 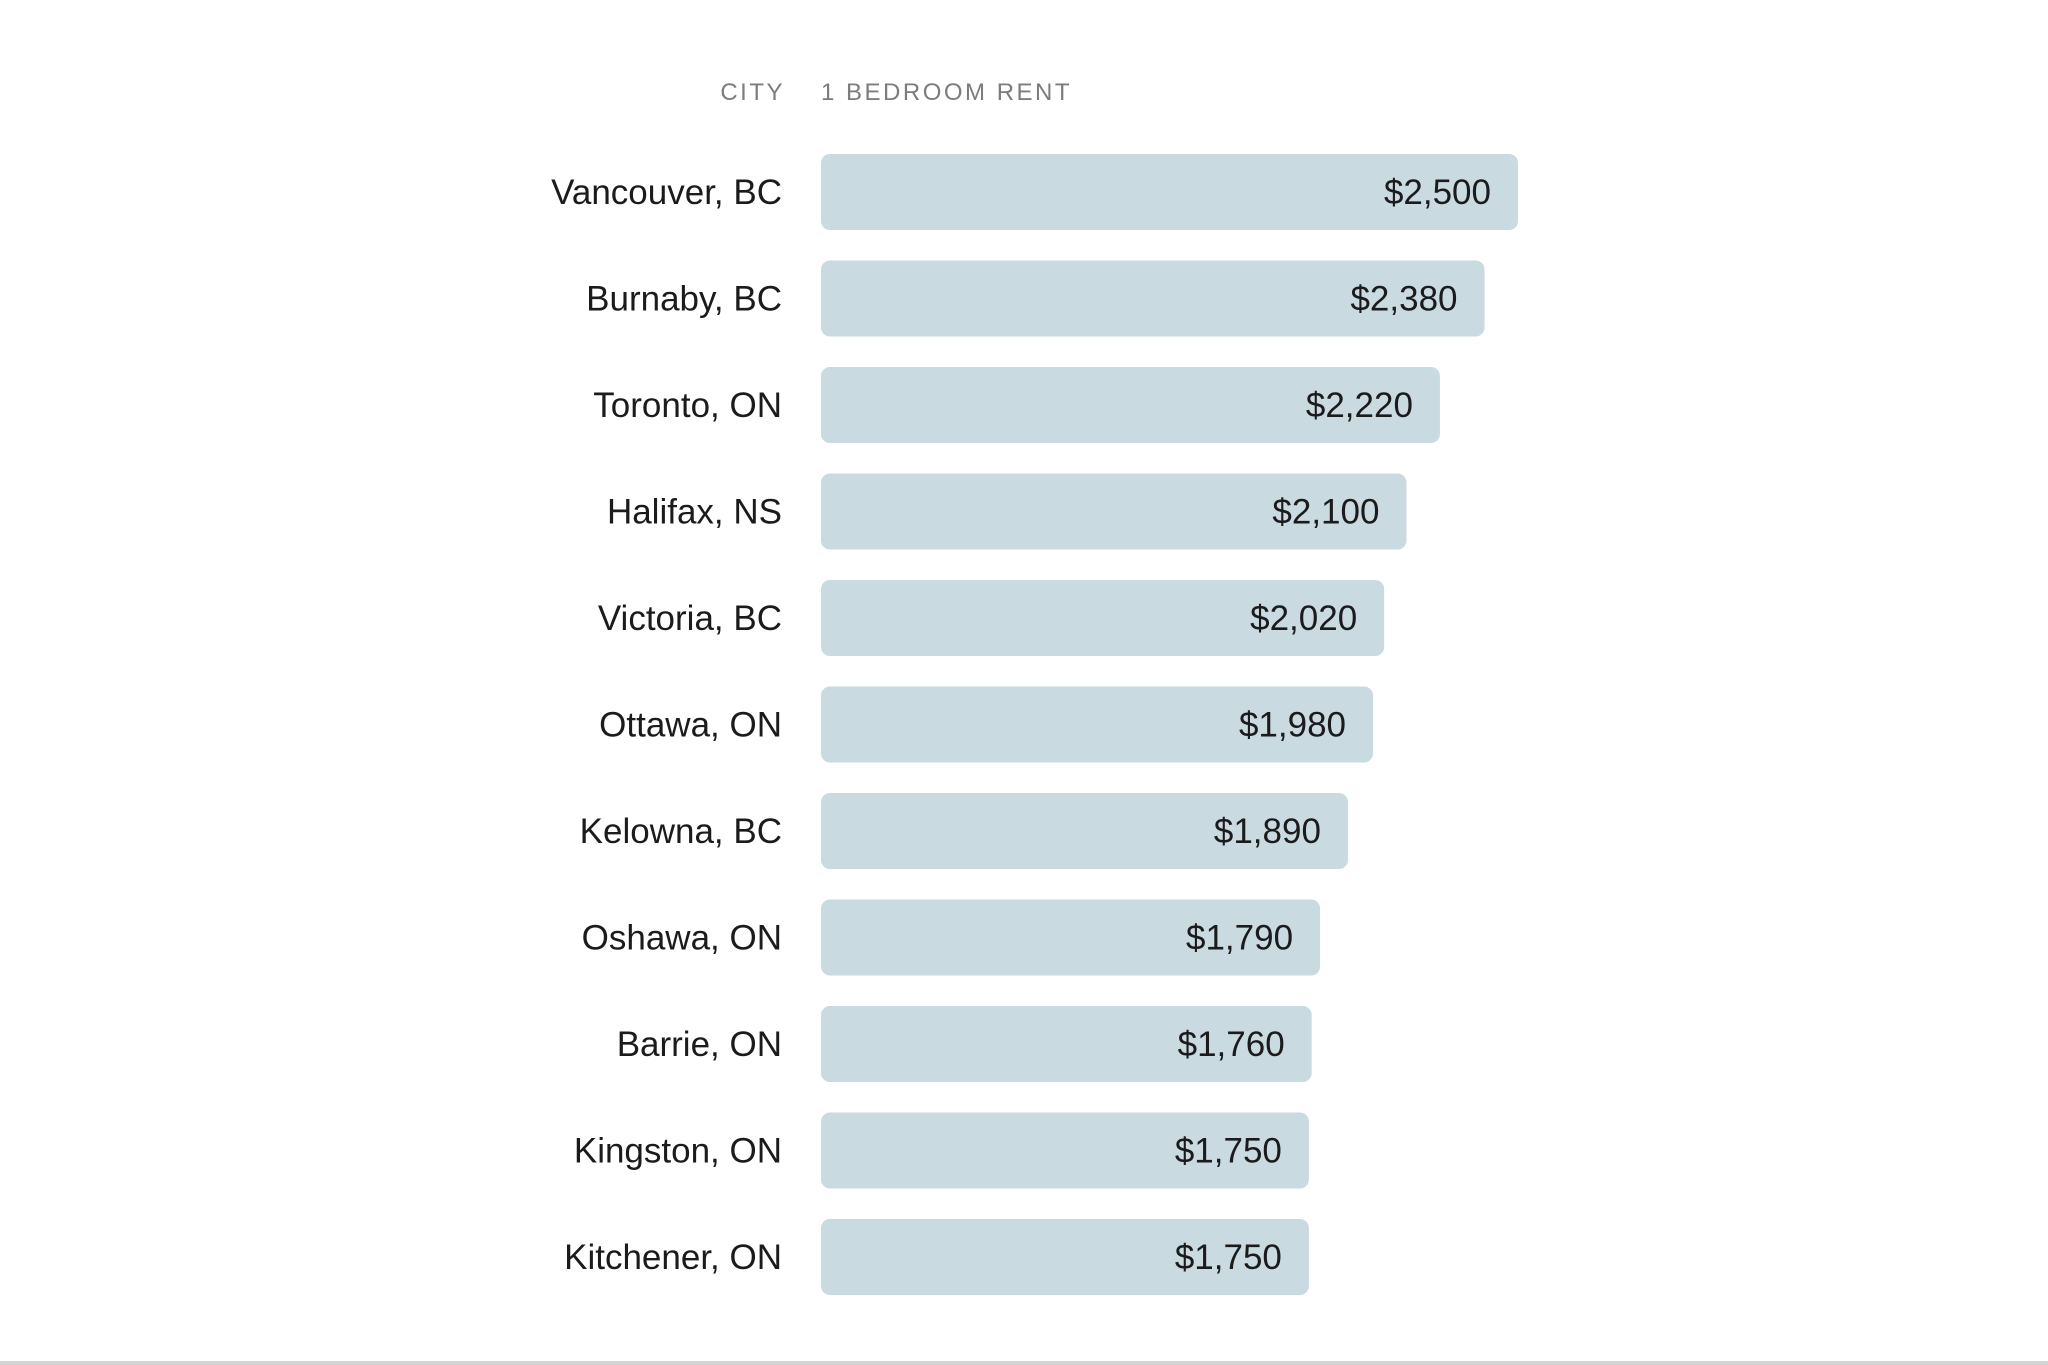 What do you see at coordinates (690, 618) in the screenshot?
I see `city-label-4: Victoria, BC` at bounding box center [690, 618].